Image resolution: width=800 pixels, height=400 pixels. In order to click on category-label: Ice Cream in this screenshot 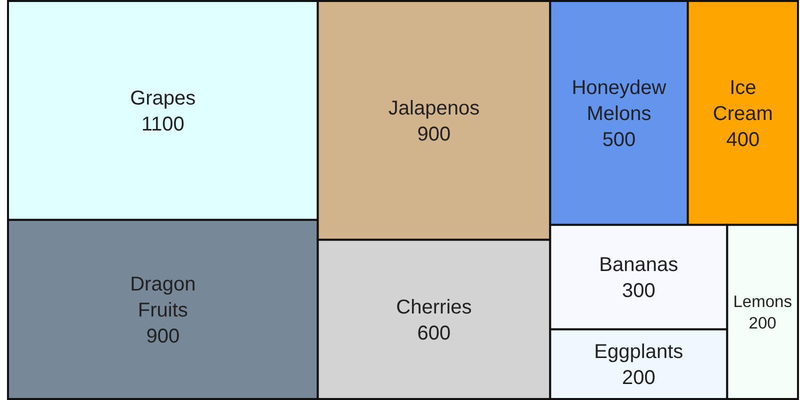, I will do `click(742, 100)`.